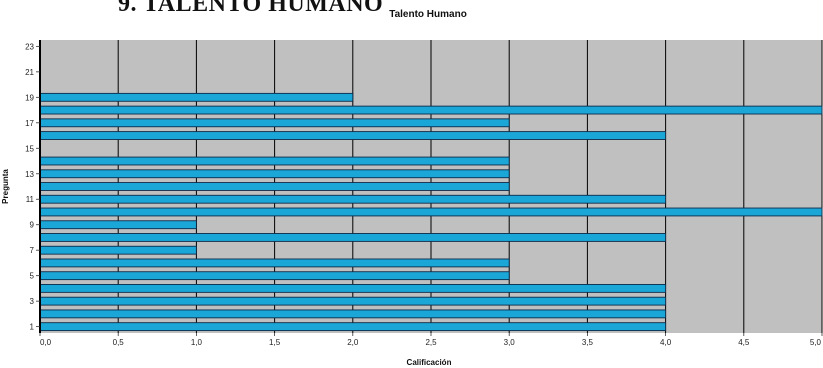 This screenshot has height=368, width=823. I want to click on x-tick-label: 1,0, so click(197, 342).